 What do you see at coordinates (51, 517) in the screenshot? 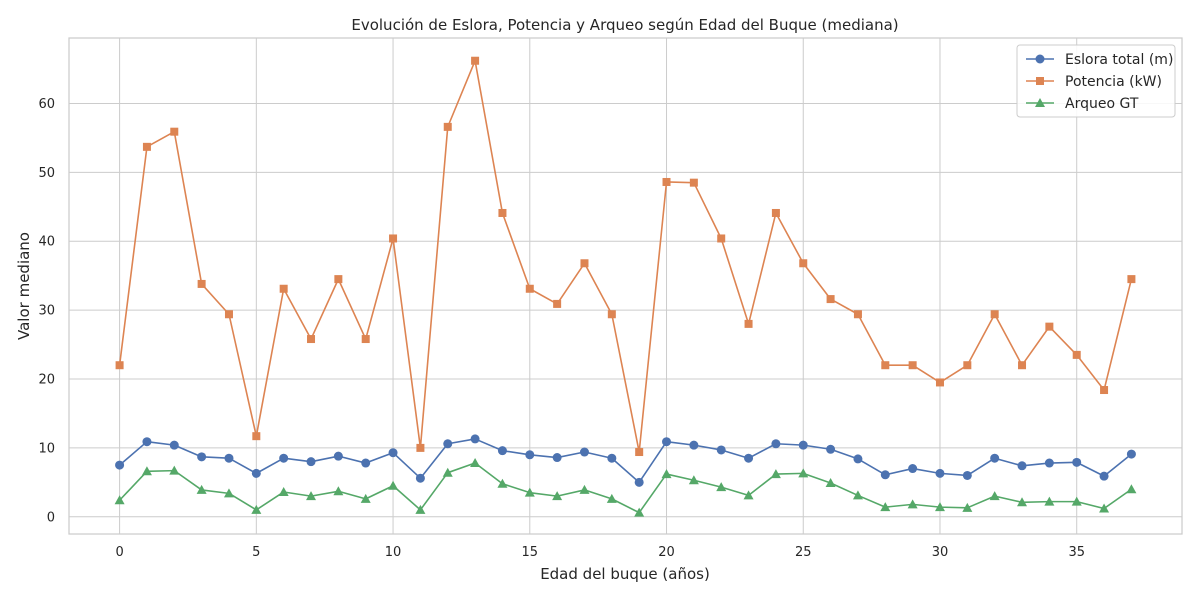
I see `y-tick-label: 0` at bounding box center [51, 517].